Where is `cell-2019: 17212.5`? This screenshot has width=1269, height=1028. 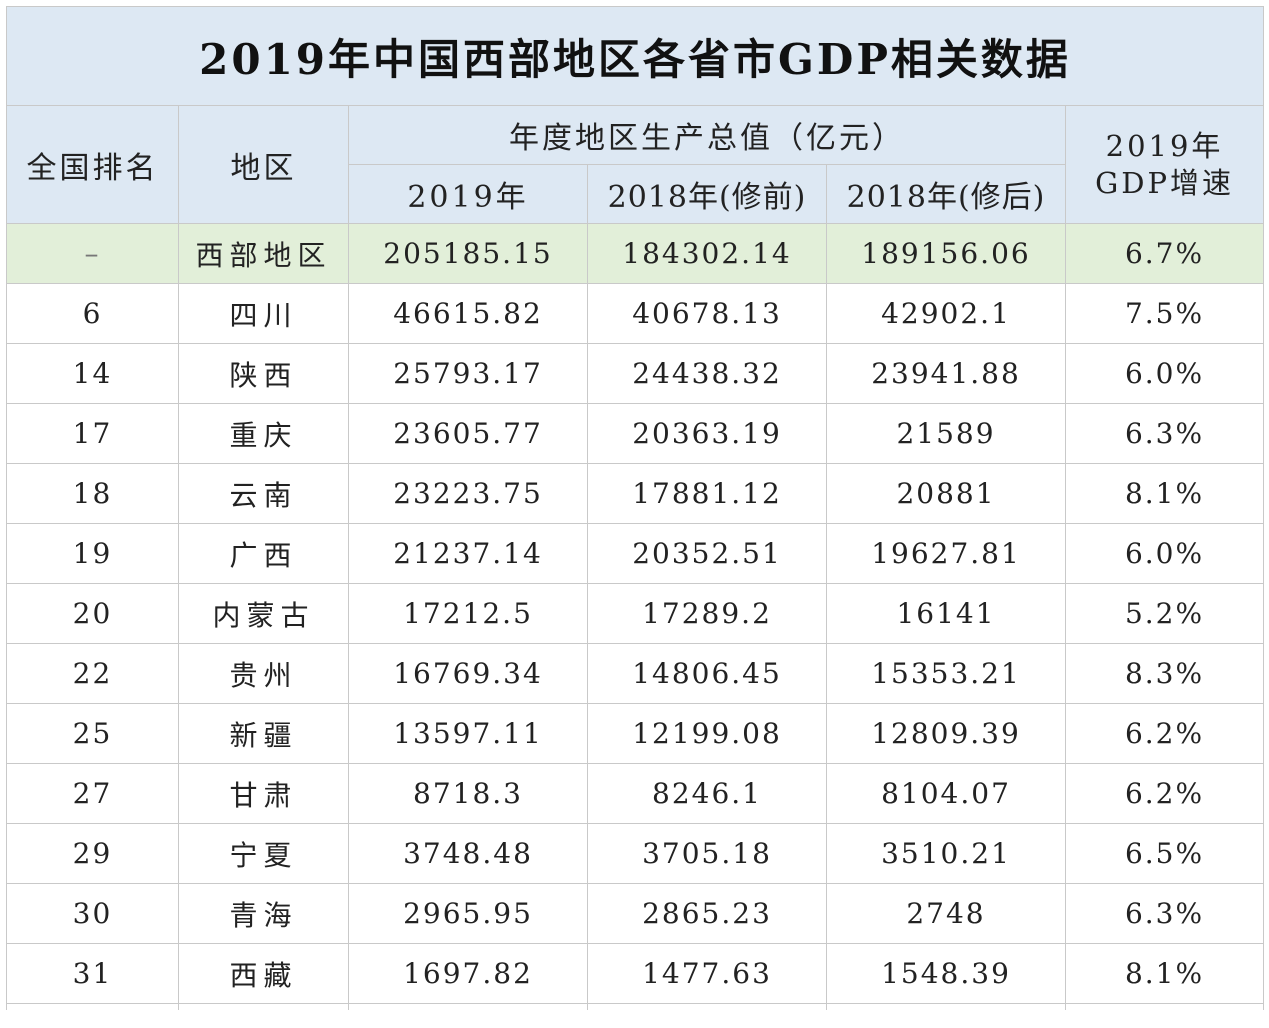
cell-2019: 17212.5 is located at coordinates (468, 613).